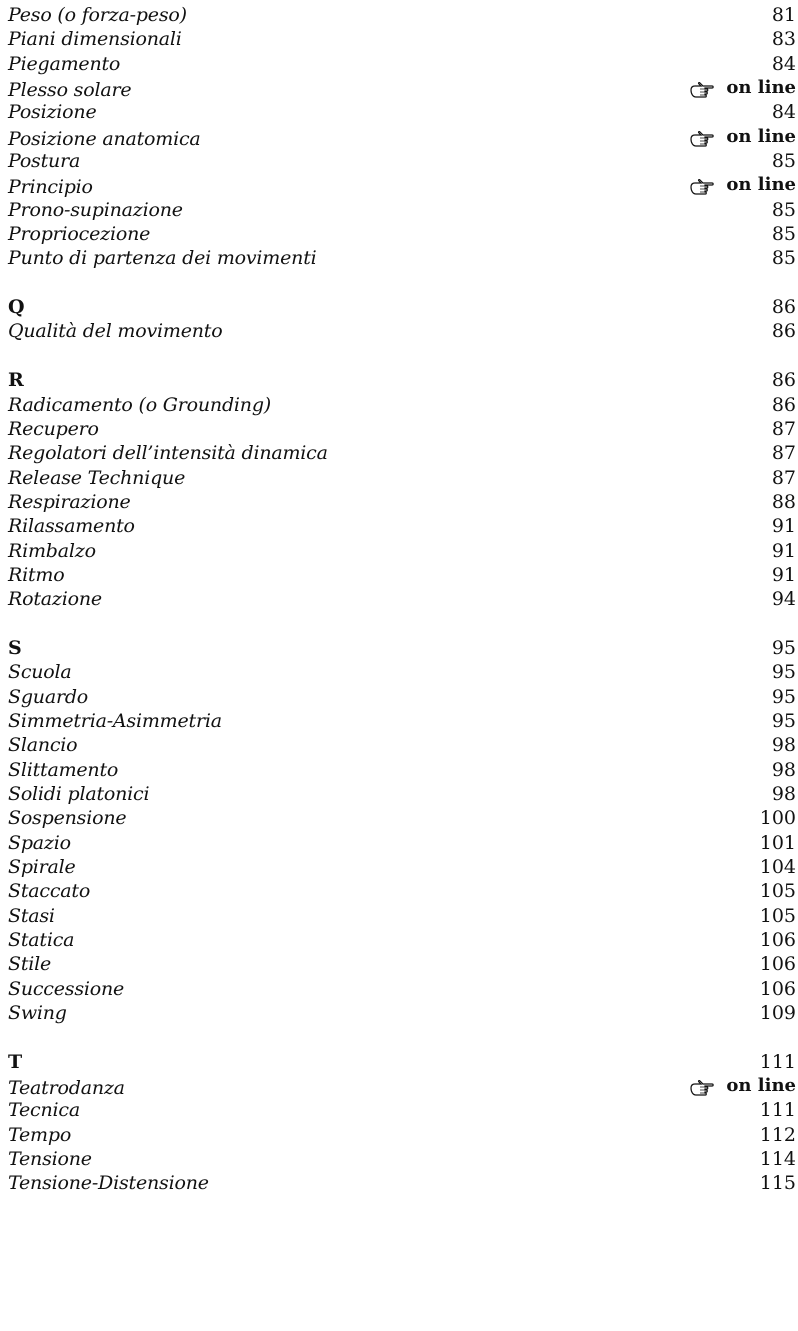  I want to click on index-entry: Posizione anatomica on line, so click(402, 137).